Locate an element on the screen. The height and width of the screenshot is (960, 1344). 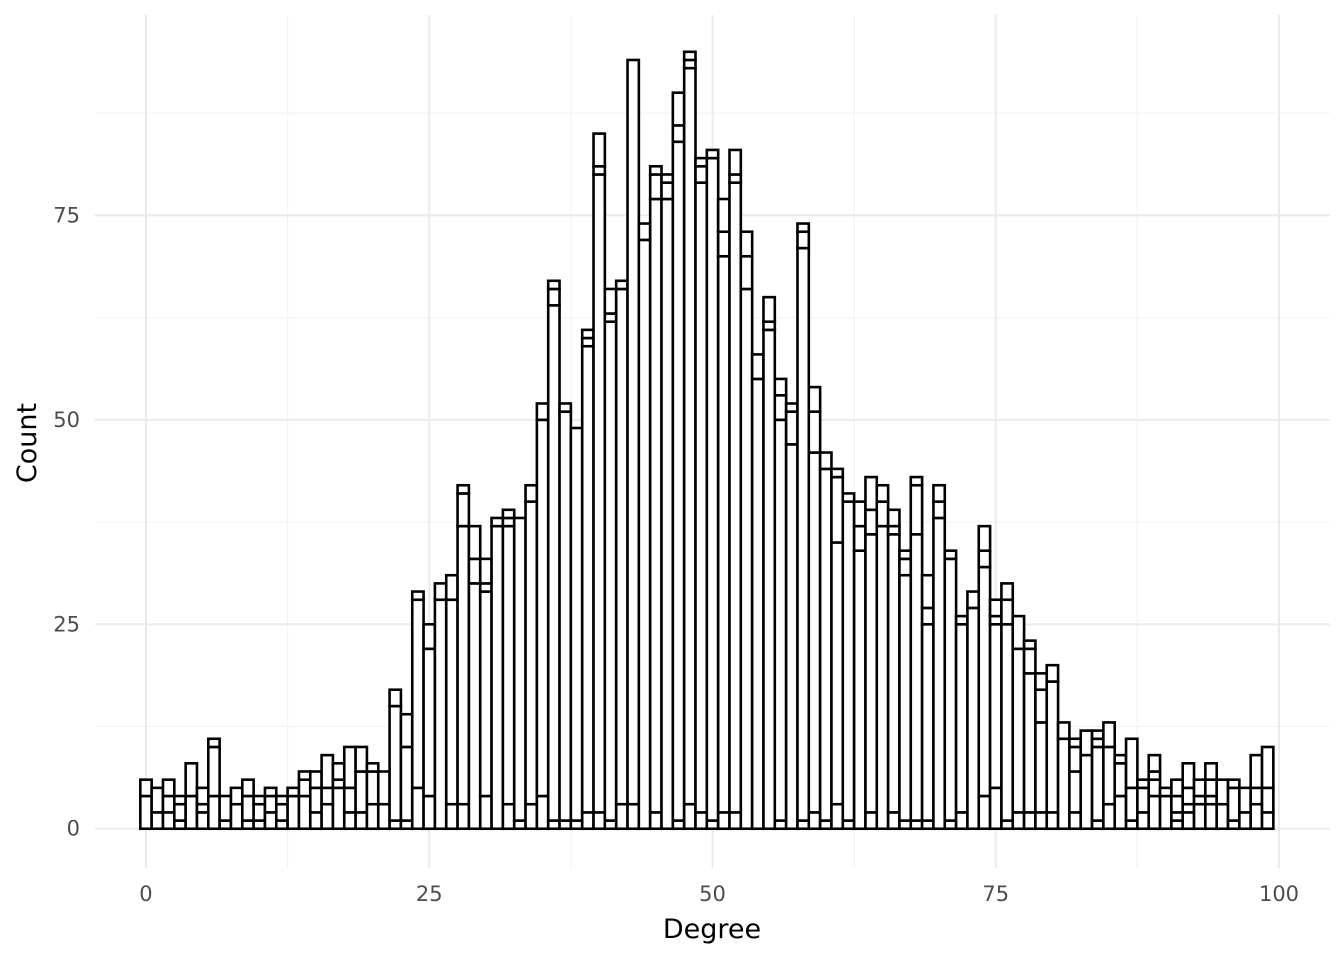
x-tick-label: 50 is located at coordinates (712, 894).